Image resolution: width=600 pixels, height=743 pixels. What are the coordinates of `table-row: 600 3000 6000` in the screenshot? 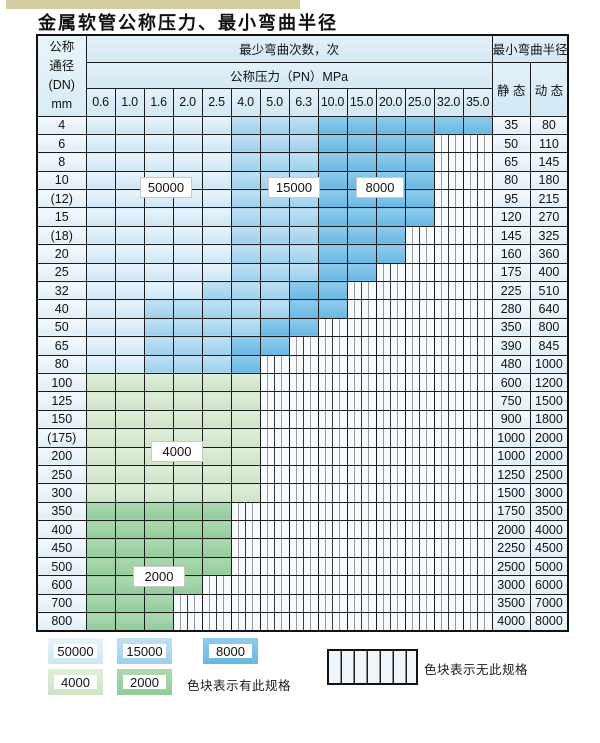 It's located at (302, 585).